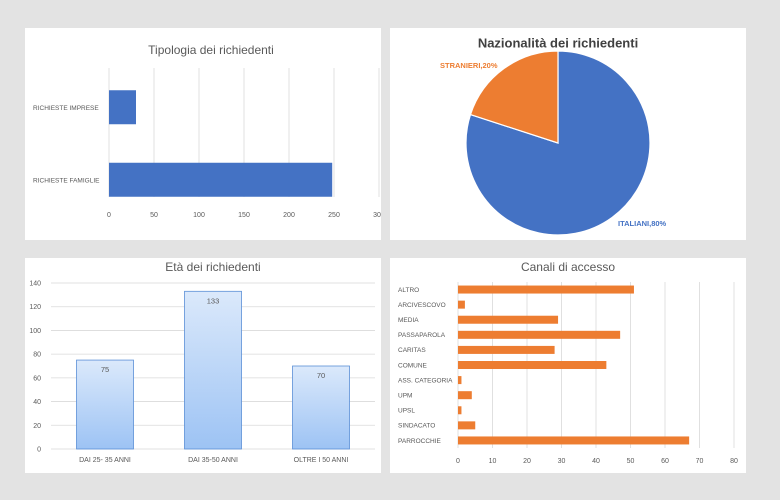 The image size is (780, 500). What do you see at coordinates (408, 320) in the screenshot?
I see `category-label: MEDIA` at bounding box center [408, 320].